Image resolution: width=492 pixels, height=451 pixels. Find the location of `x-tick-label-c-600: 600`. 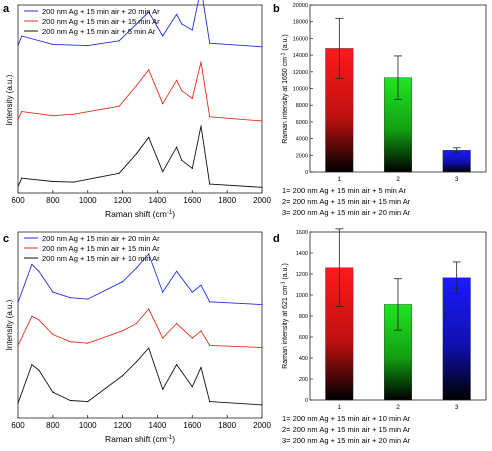

x-tick-label-c-600: 600 is located at coordinates (18, 425).